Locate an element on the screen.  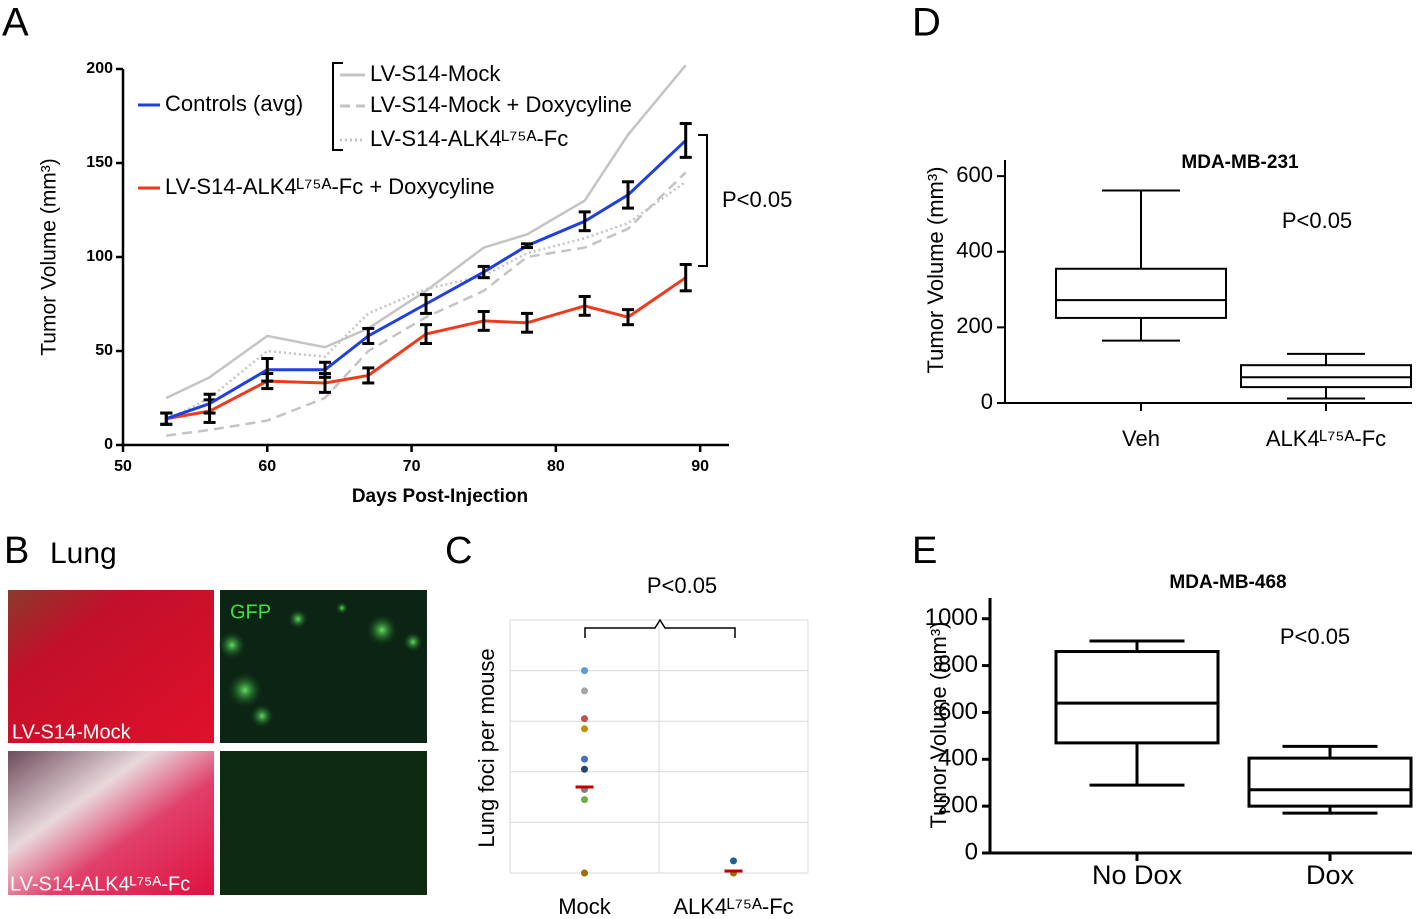
chart-title: MDA-MB-231 is located at coordinates (1240, 162).